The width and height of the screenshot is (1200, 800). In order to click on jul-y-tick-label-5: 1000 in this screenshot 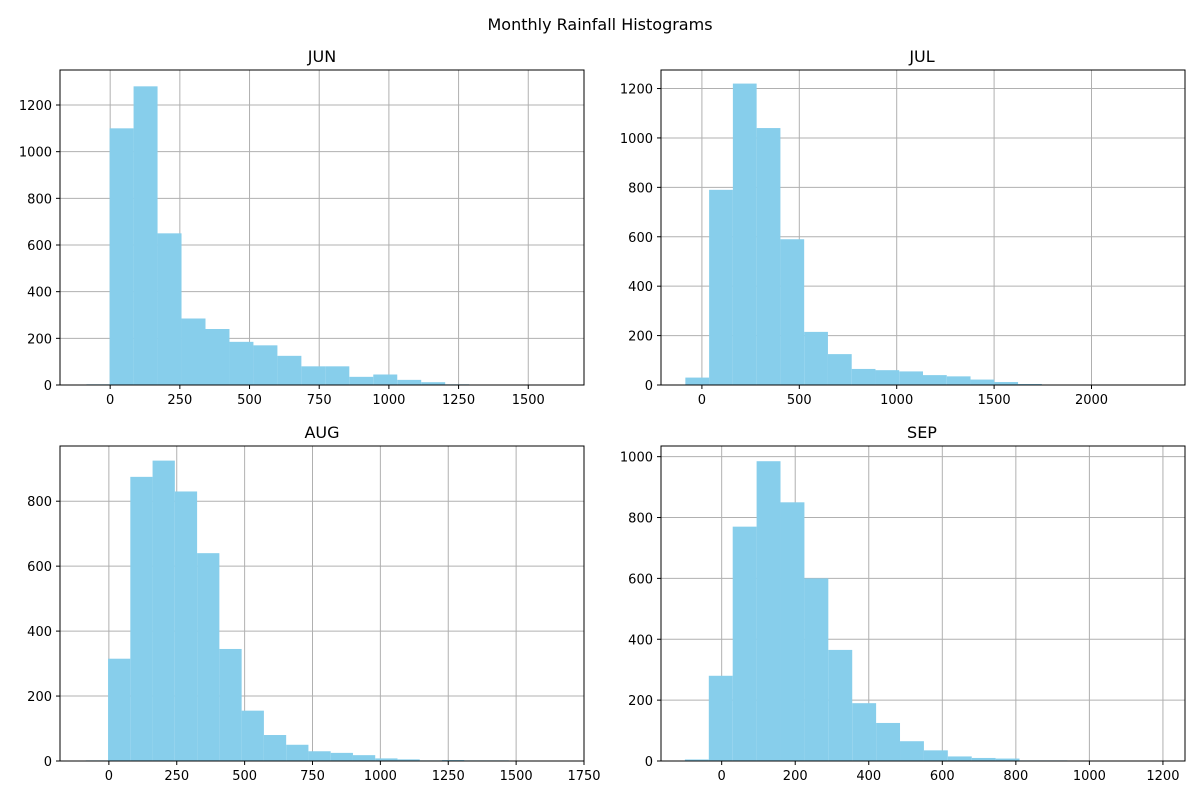, I will do `click(636, 139)`.